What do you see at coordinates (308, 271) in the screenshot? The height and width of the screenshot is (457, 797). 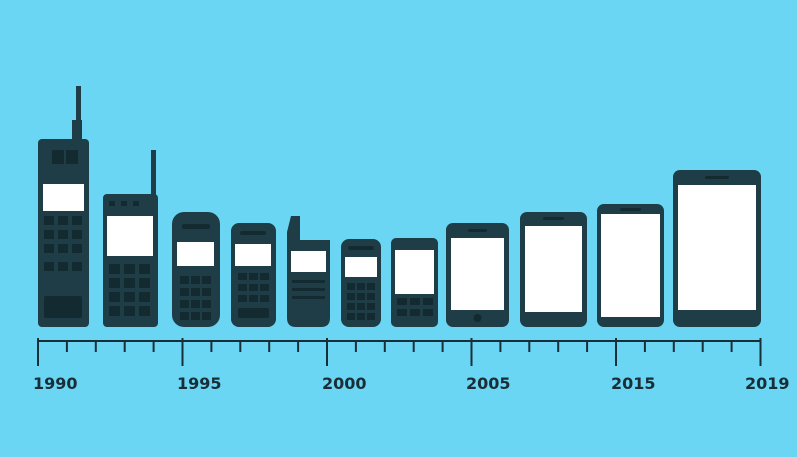 I see `phone-stub-antenna-1999` at bounding box center [308, 271].